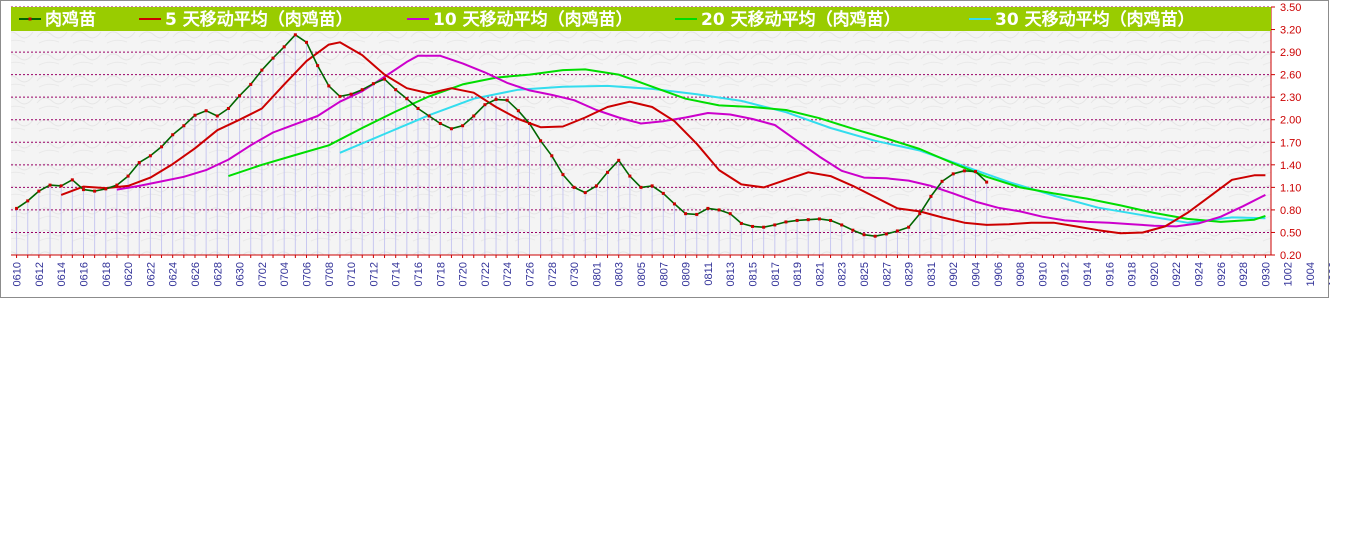 The image size is (1345, 541). I want to click on x-tick-label: 0620, so click(129, 274).